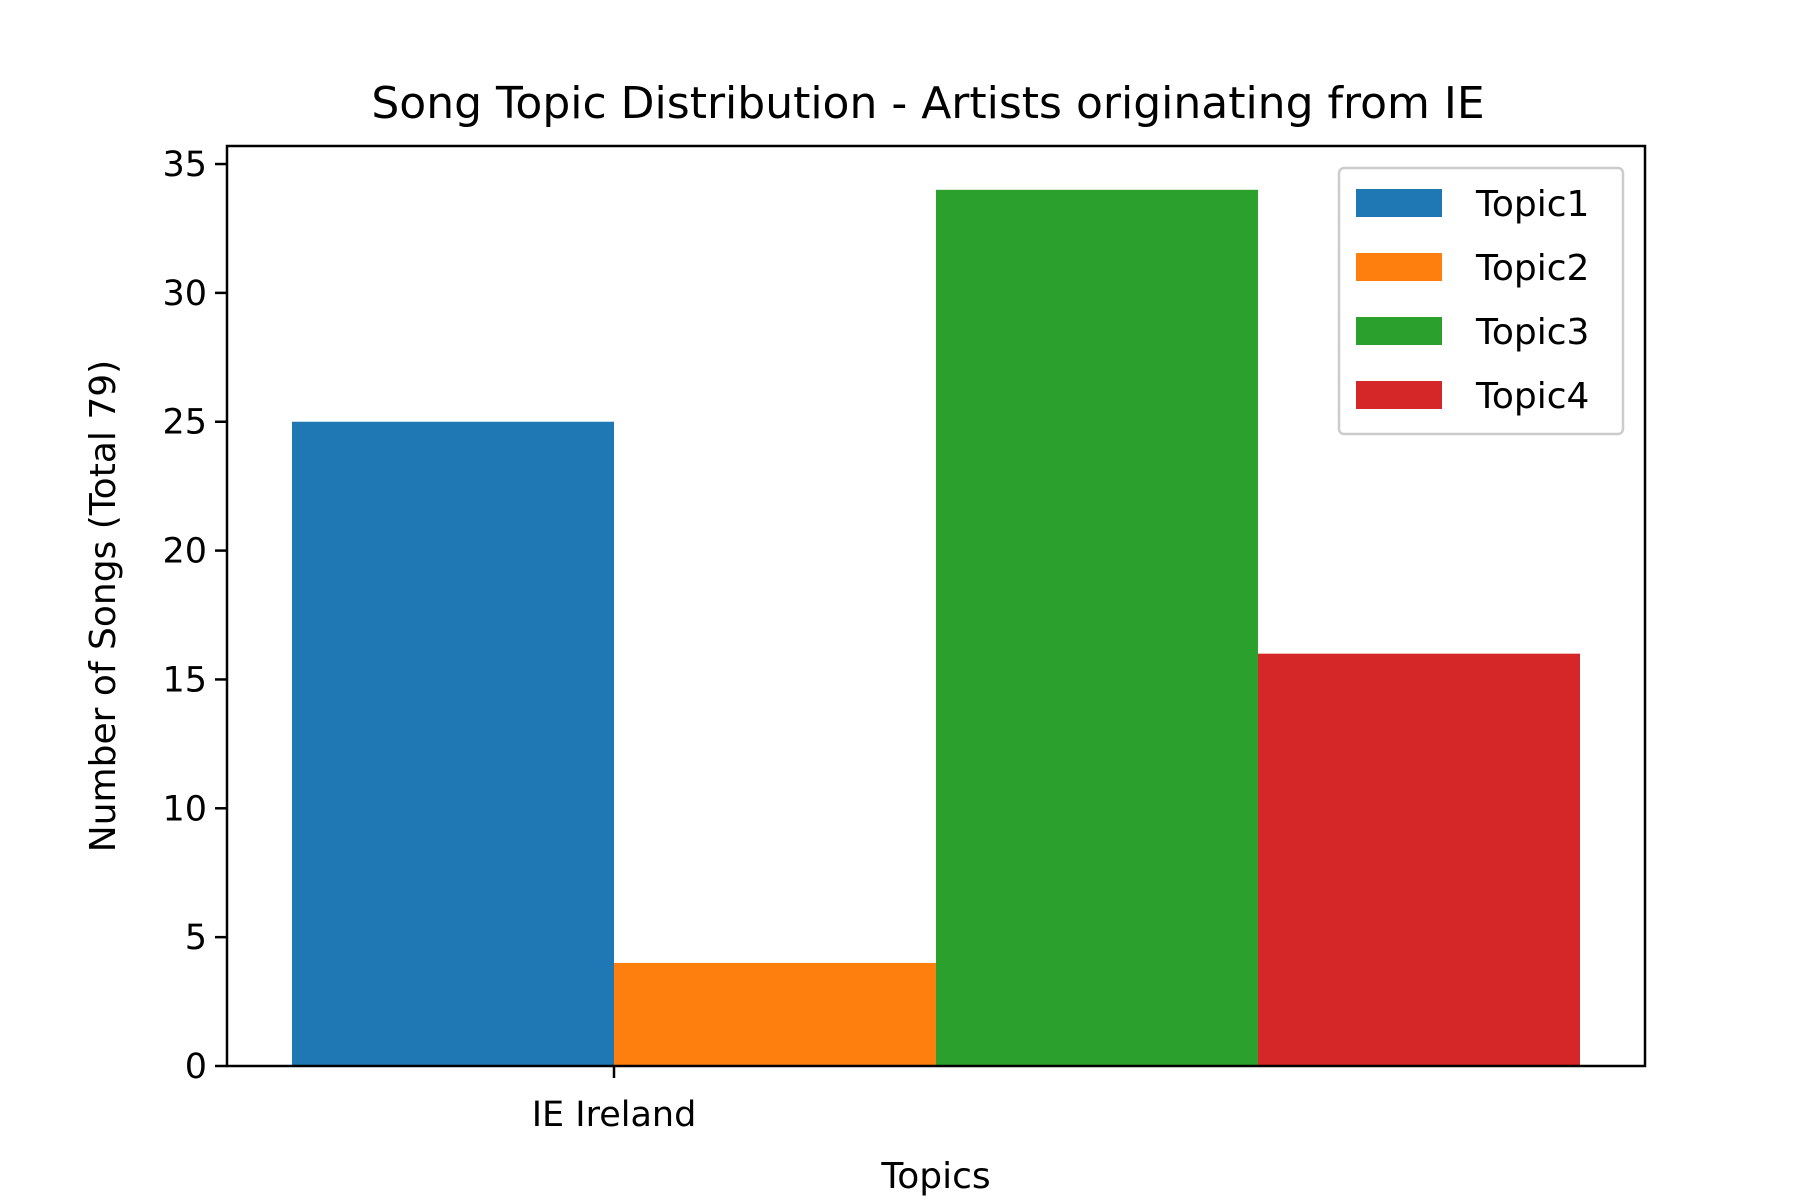 Image resolution: width=1800 pixels, height=1204 pixels. Describe the element at coordinates (184, 423) in the screenshot. I see `y-tick-label: 25` at that location.